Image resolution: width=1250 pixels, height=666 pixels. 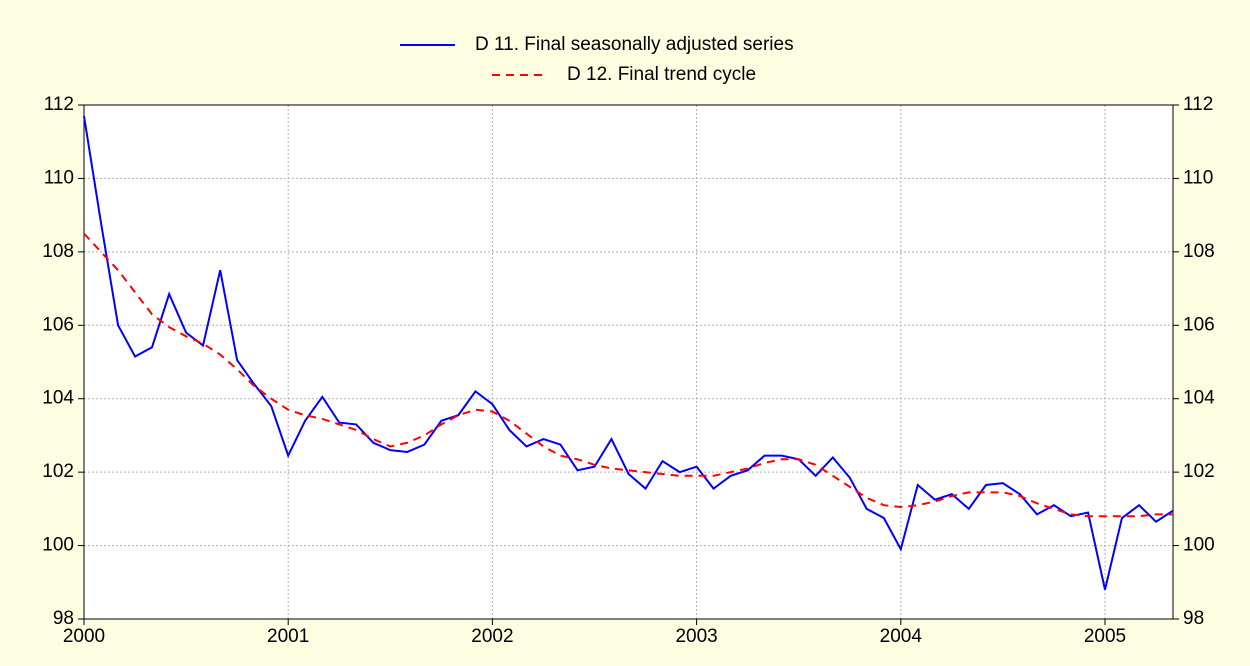 I want to click on y2-tick-label: 102, so click(x=1199, y=471).